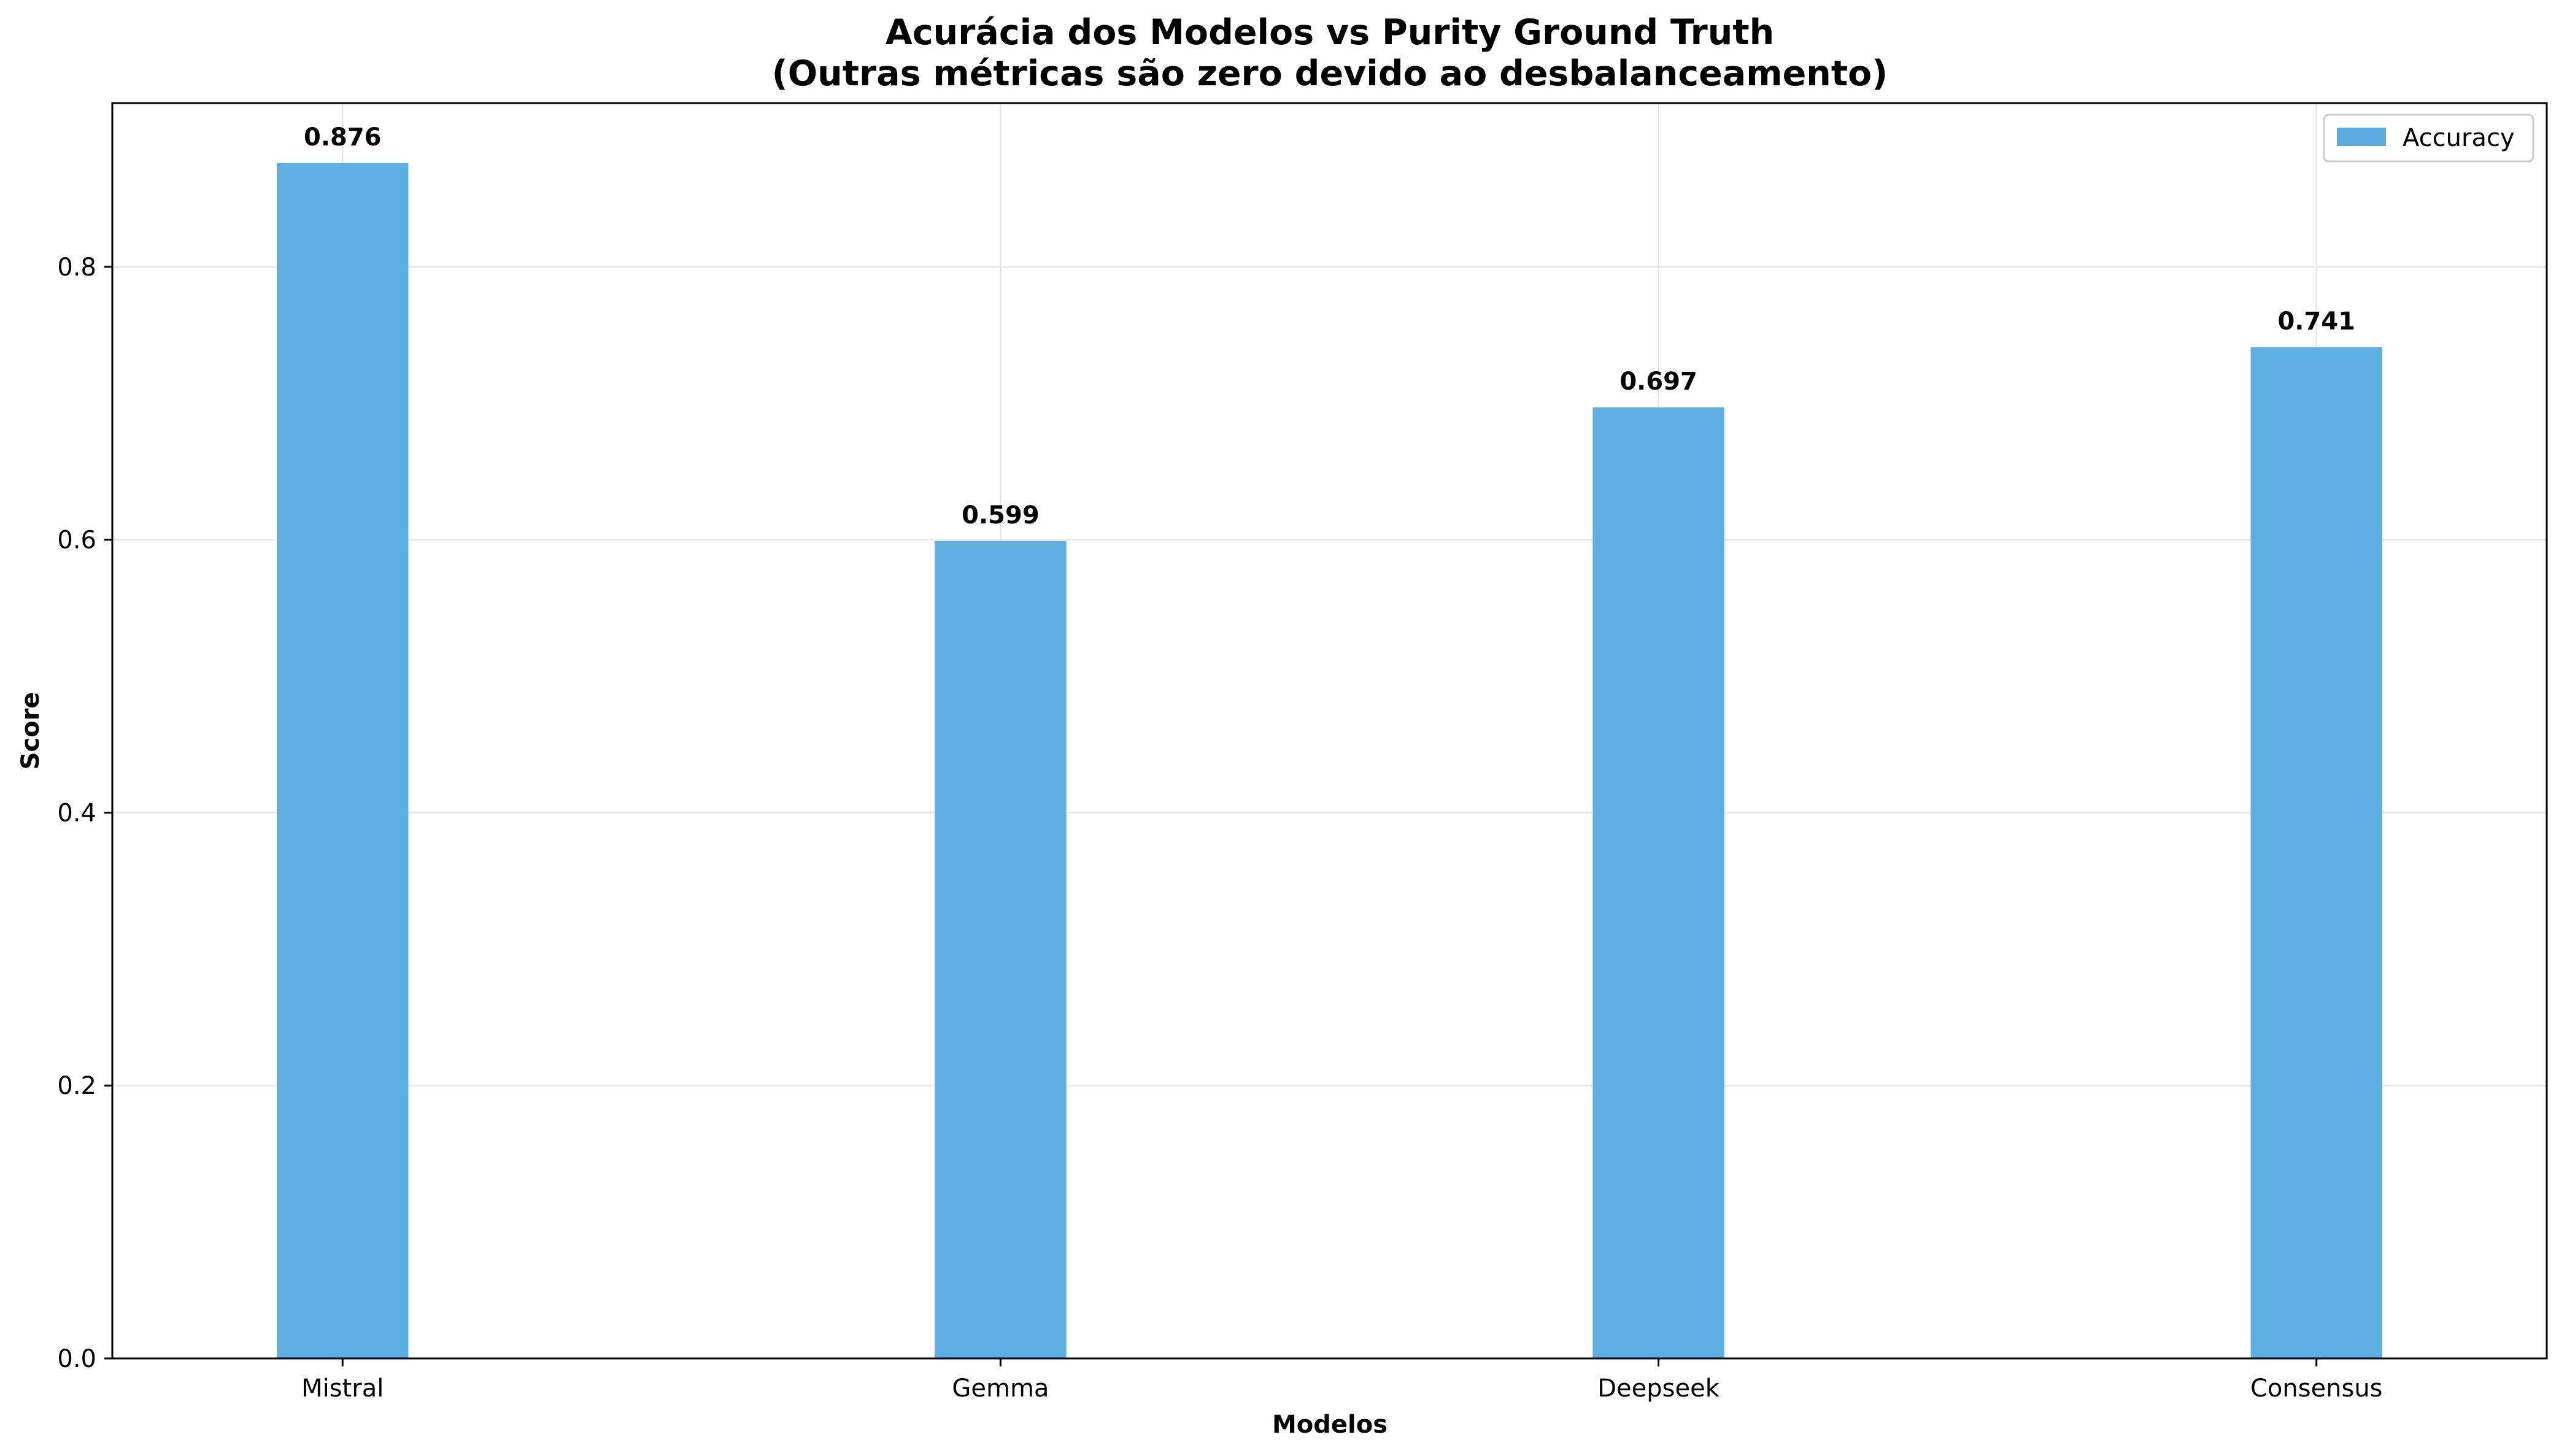 This screenshot has height=1456, width=2559. I want to click on y-axis-ticks: 0.0 0.2 0.4 0.6 0.8, so click(85, 813).